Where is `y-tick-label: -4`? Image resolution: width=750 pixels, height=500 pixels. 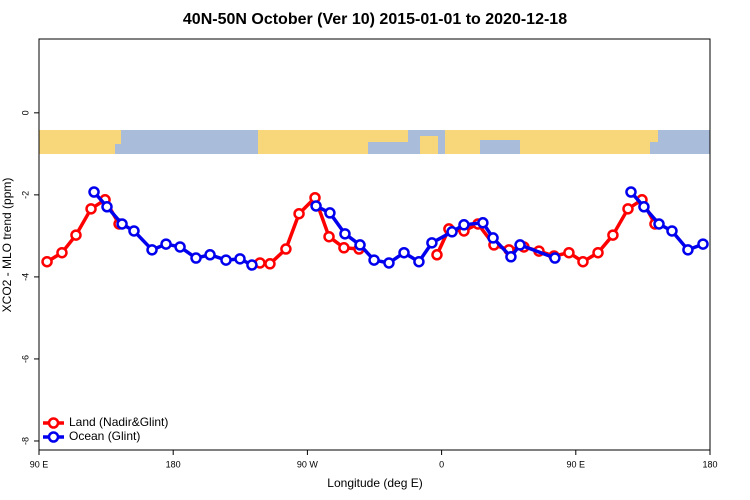 y-tick-label: -4 is located at coordinates (25, 277).